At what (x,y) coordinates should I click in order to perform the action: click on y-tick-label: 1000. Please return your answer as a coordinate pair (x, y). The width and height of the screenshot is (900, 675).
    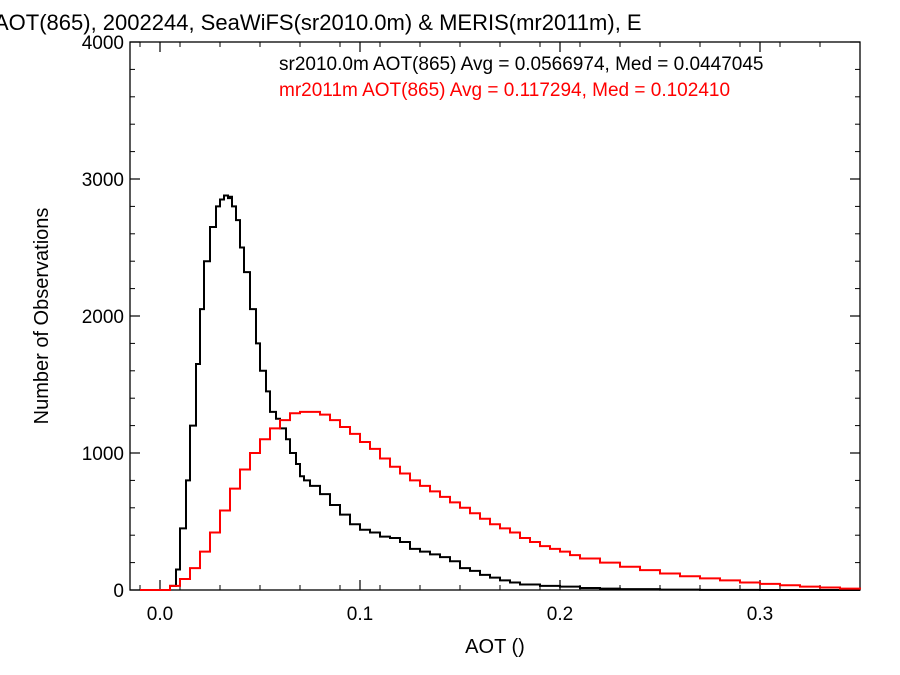
    Looking at the image, I should click on (103, 454).